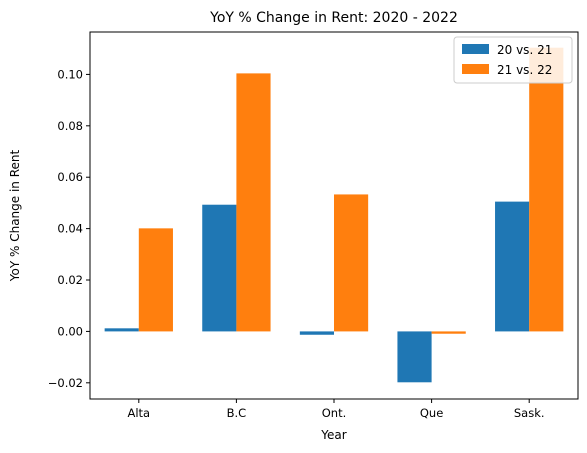 The height and width of the screenshot is (453, 587). I want to click on x-axis-label: Year, so click(333, 435).